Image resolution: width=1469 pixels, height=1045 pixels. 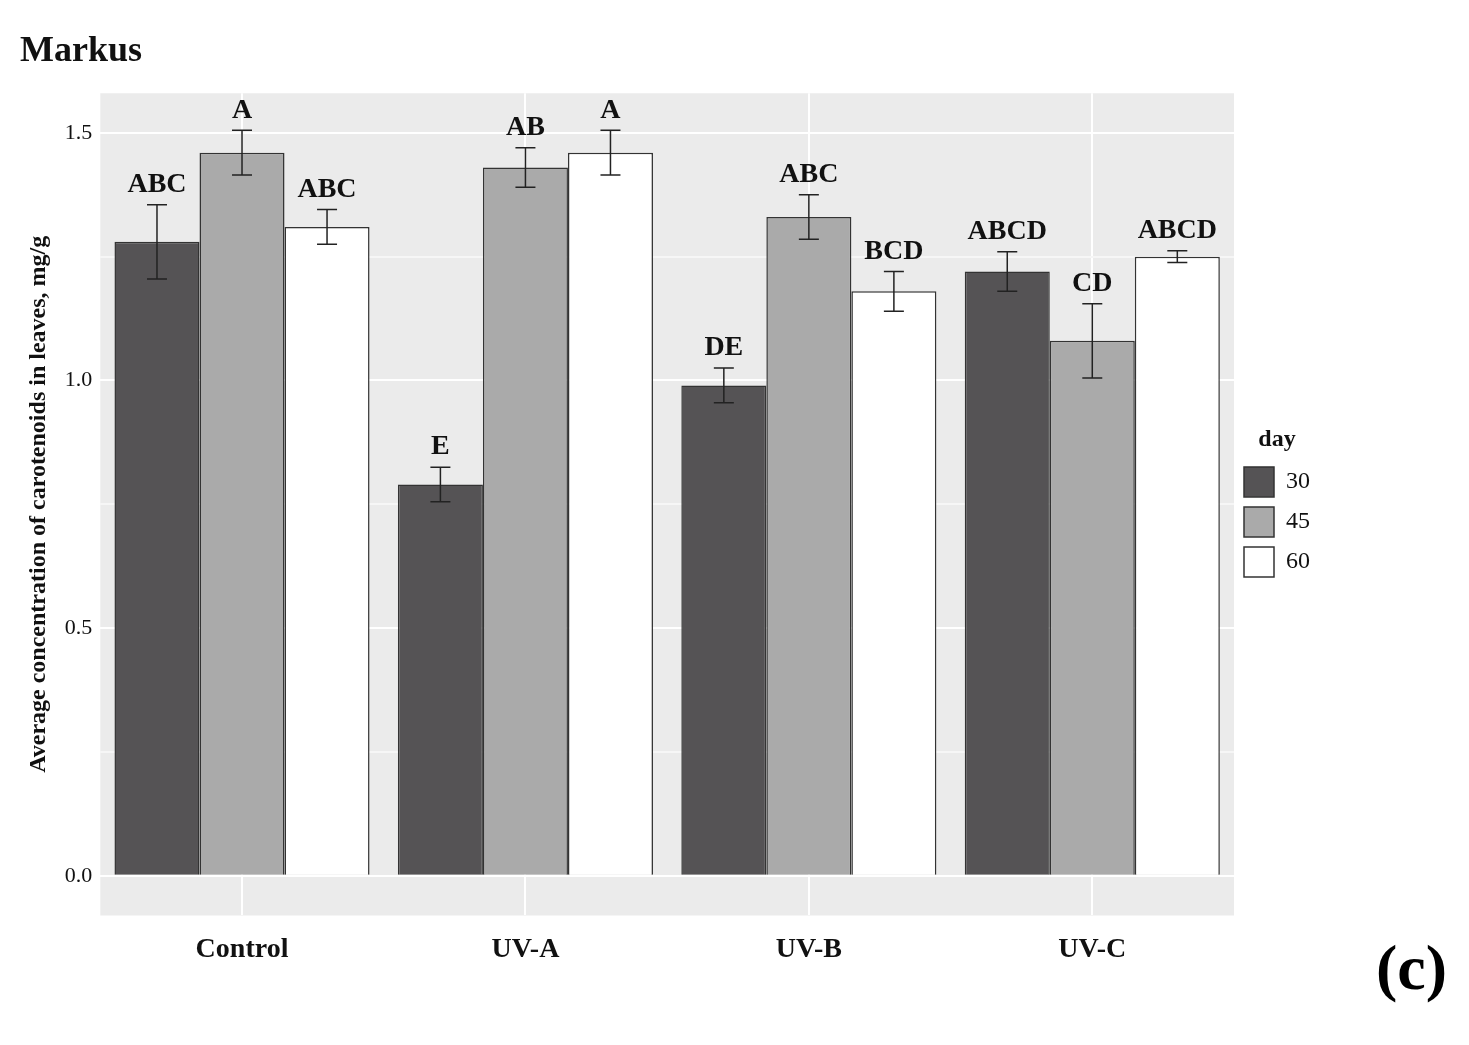 I want to click on x-tick-label: UV-C, so click(x=1092, y=948).